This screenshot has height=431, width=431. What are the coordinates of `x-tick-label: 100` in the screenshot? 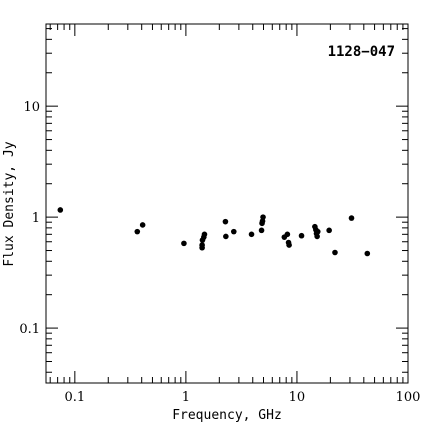 It's located at (408, 397).